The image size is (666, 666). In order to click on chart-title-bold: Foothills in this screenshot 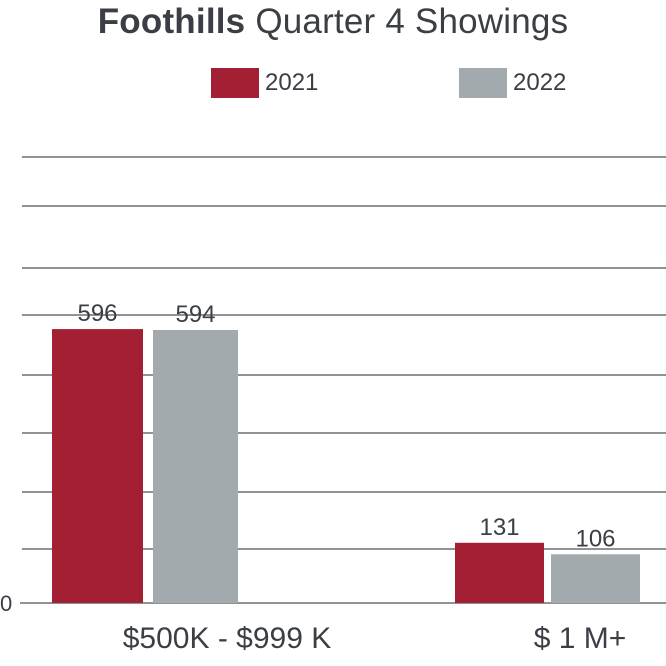, I will do `click(171, 21)`.